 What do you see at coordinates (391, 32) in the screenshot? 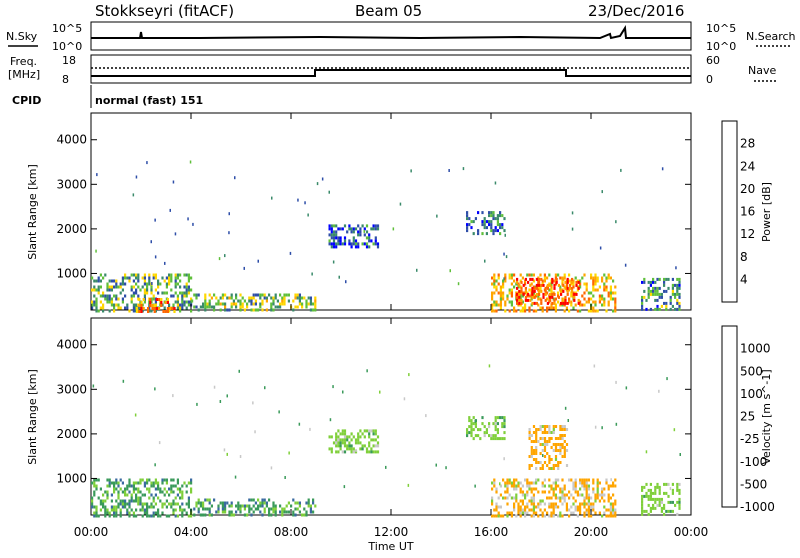
I see `nsky-trace` at bounding box center [391, 32].